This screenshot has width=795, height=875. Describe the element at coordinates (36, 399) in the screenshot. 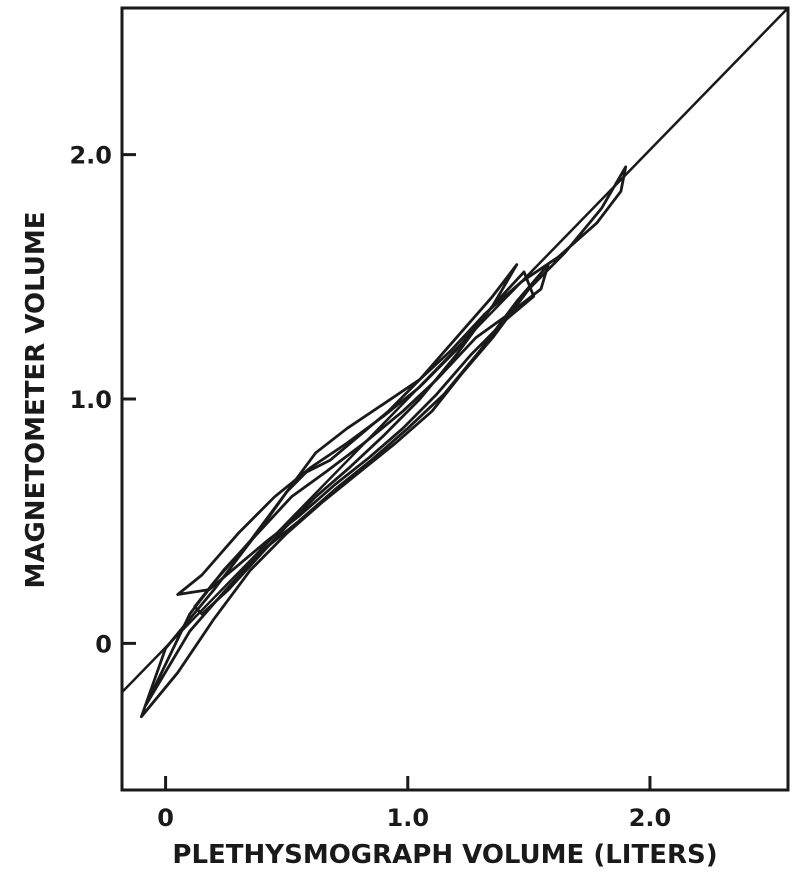

I see `y-axis-label: MAGNETOMETER VOLUME` at that location.